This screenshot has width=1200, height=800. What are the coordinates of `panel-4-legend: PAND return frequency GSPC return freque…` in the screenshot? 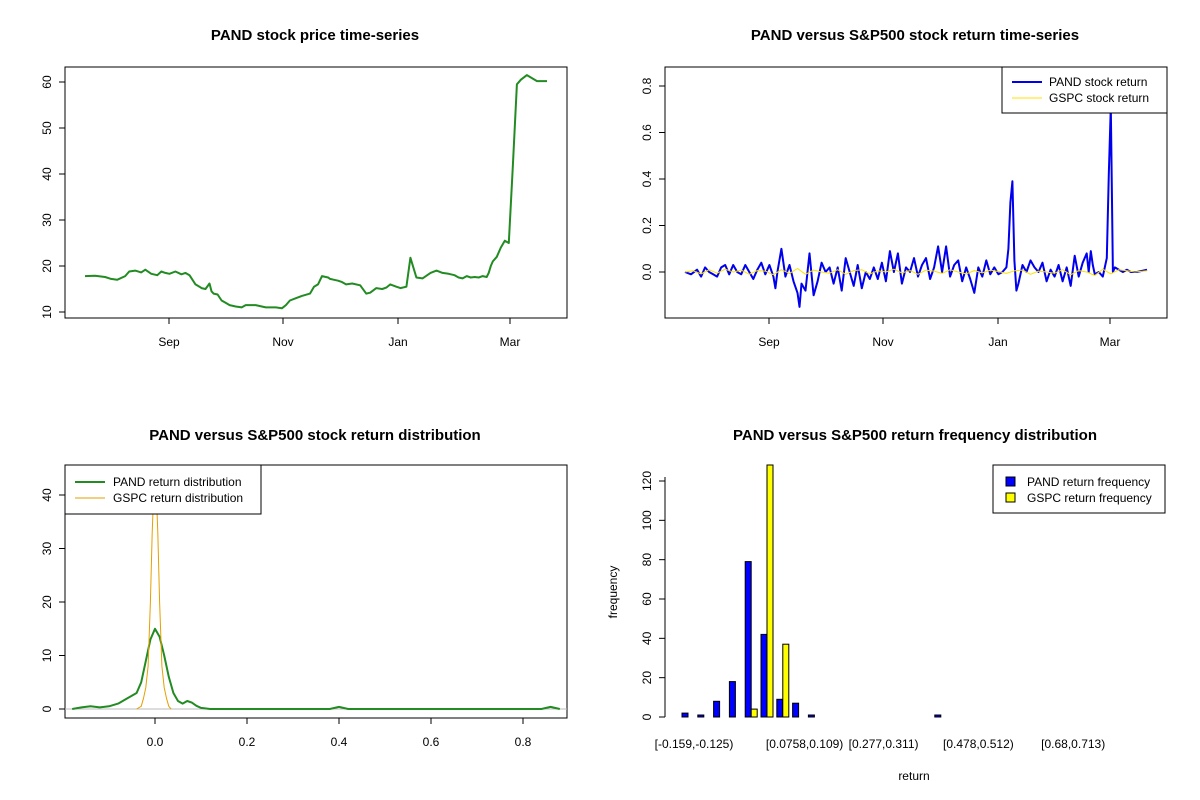 It's located at (1079, 489).